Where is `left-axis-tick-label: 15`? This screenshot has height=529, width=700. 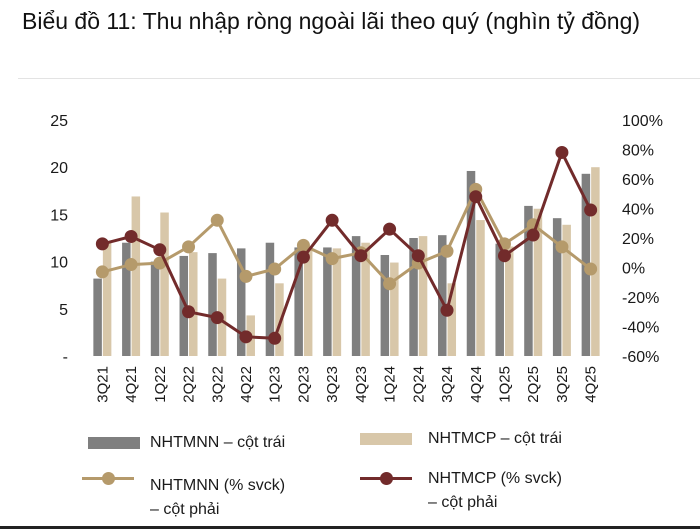
left-axis-tick-label: 15 is located at coordinates (59, 215).